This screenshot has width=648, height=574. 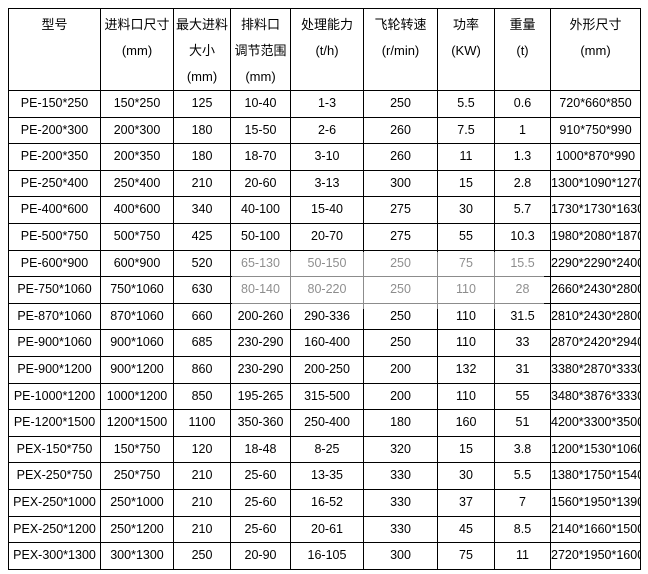 I want to click on table-cell: 1, so click(x=522, y=130).